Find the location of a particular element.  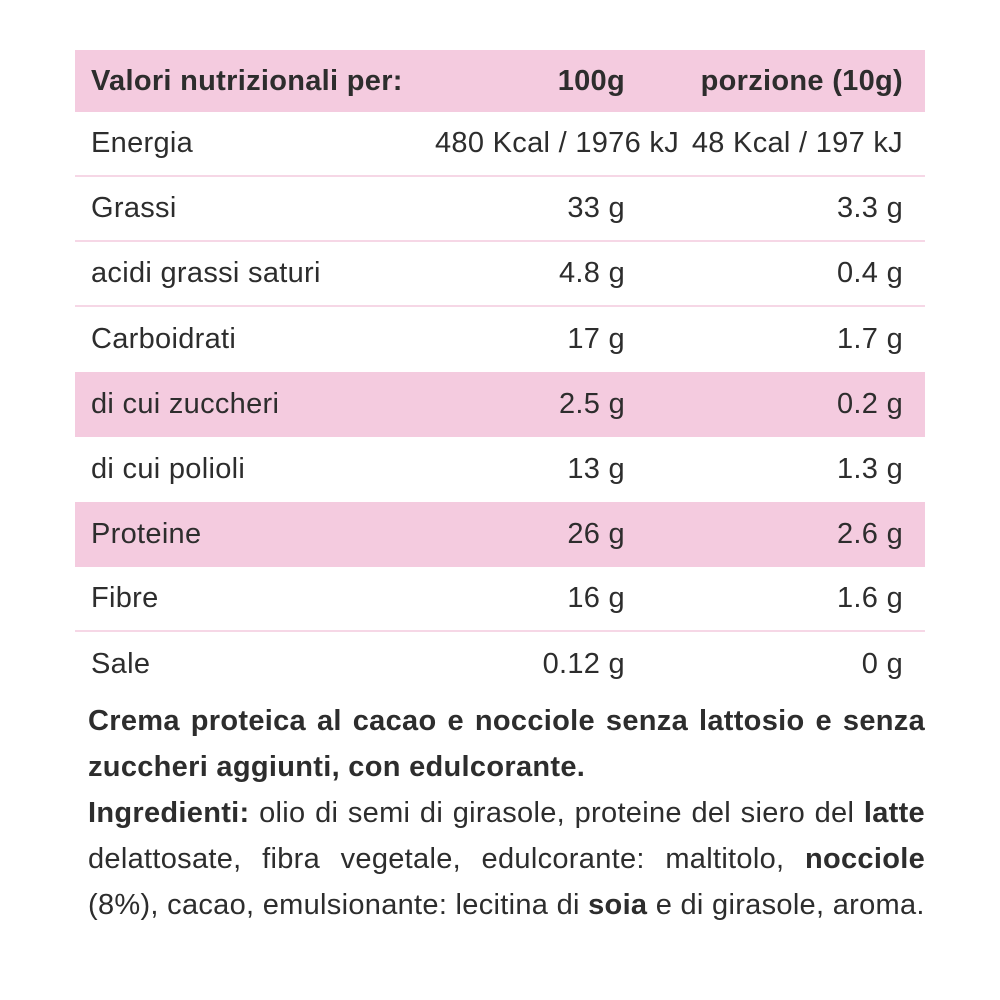

value-per-100g: 26 g is located at coordinates (596, 534).